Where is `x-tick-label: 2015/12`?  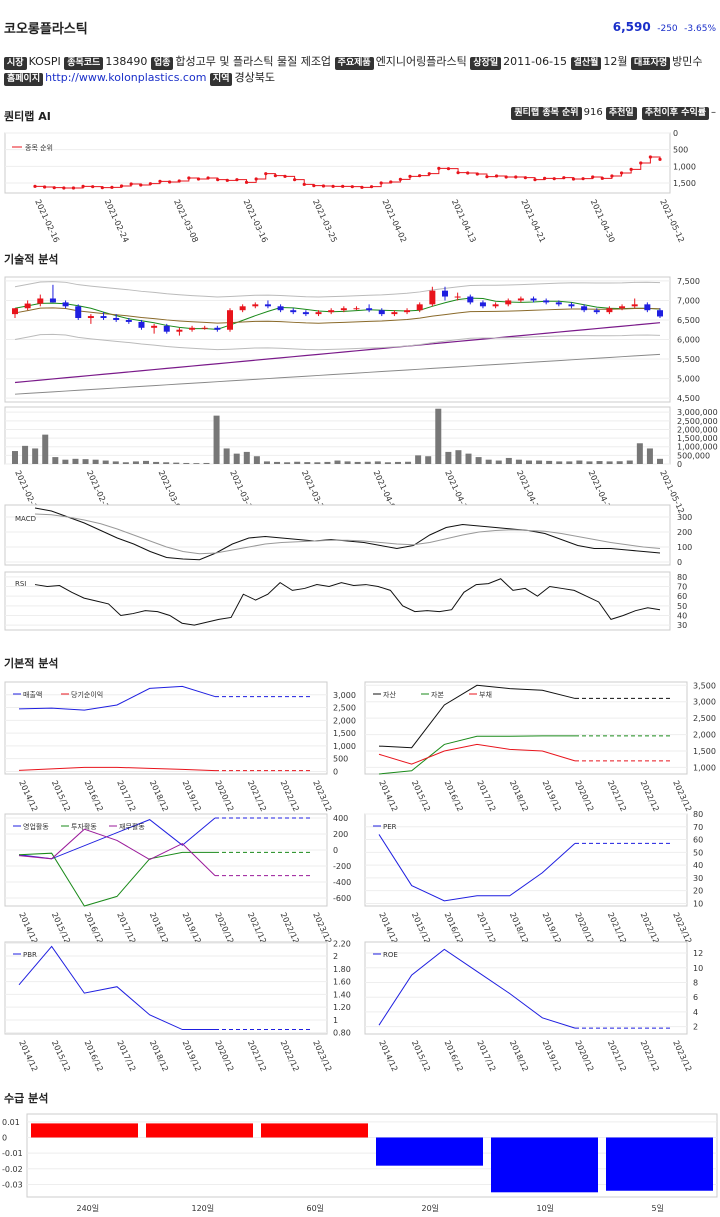 x-tick-label: 2015/12 is located at coordinates (61, 1056).